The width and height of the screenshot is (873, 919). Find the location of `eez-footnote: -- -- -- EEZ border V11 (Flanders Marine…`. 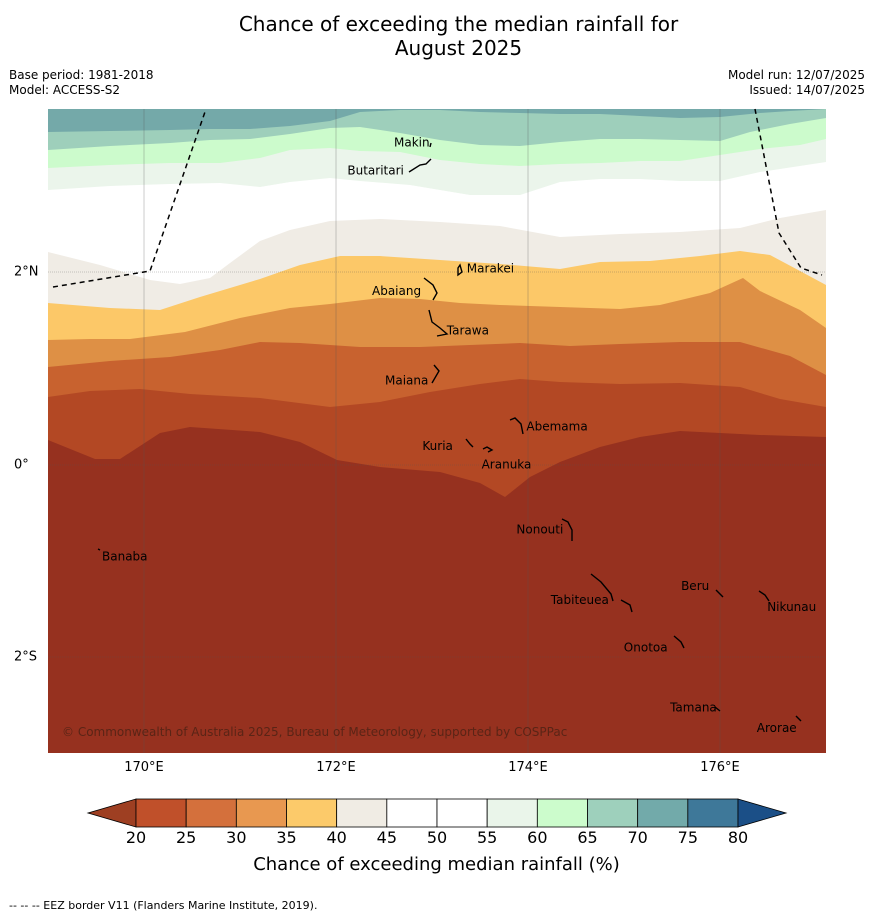

eez-footnote: -- -- -- EEZ border V11 (Flanders Marine… is located at coordinates (163, 905).